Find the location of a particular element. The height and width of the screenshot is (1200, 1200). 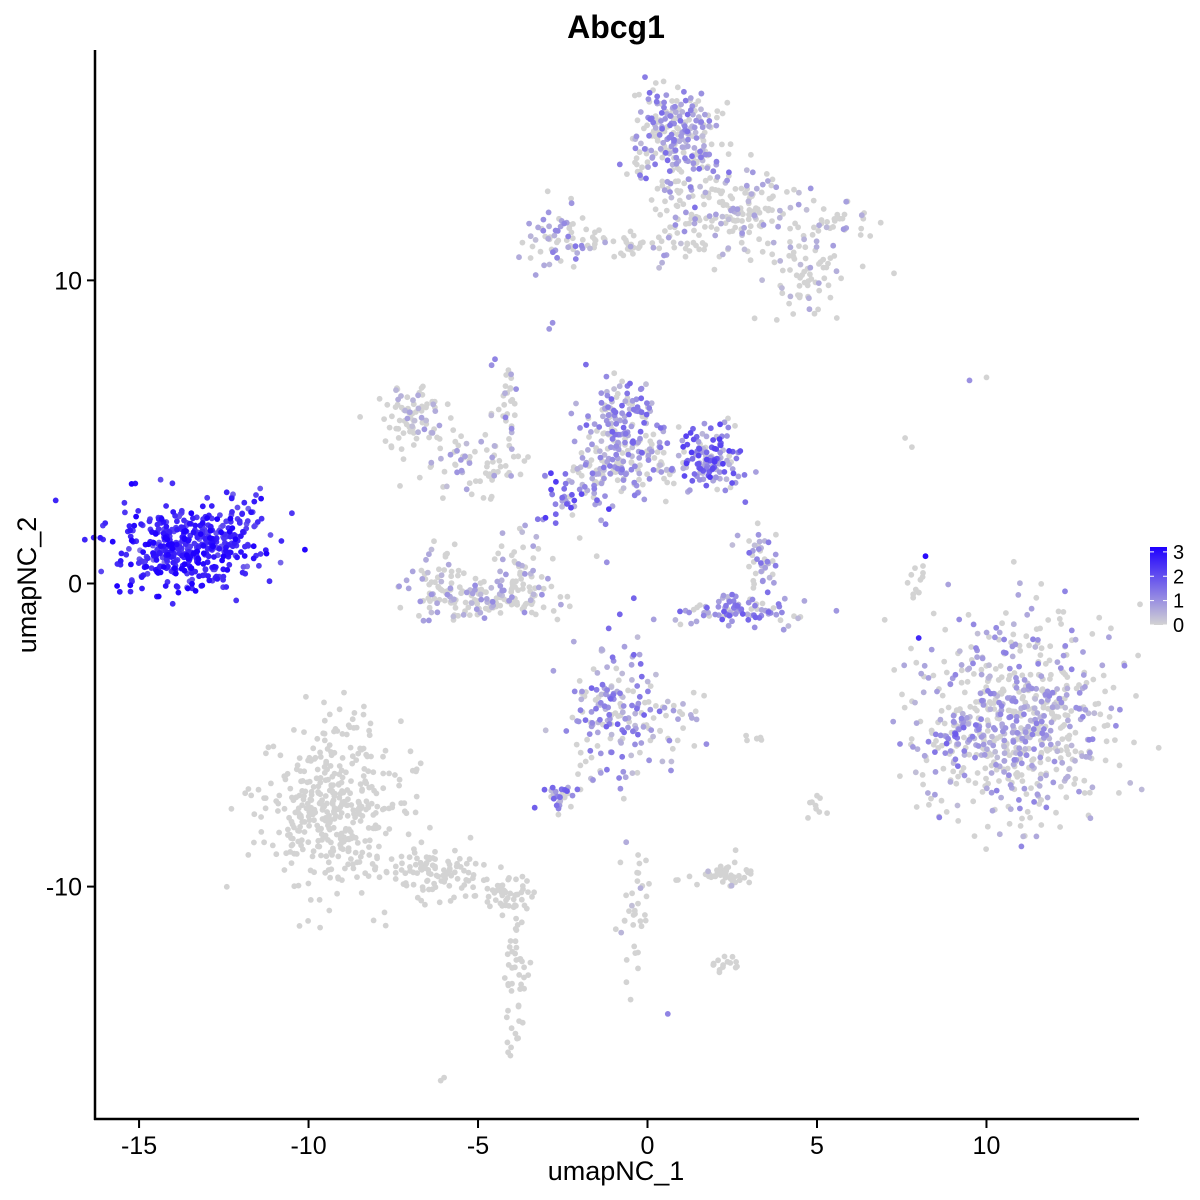

chart-title: Abcg1 is located at coordinates (616, 27).